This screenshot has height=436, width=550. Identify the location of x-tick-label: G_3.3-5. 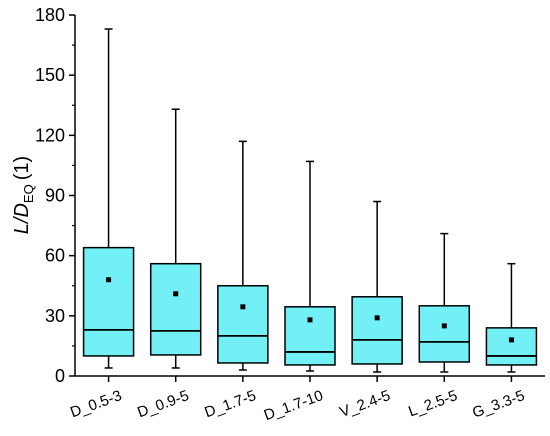
(498, 404).